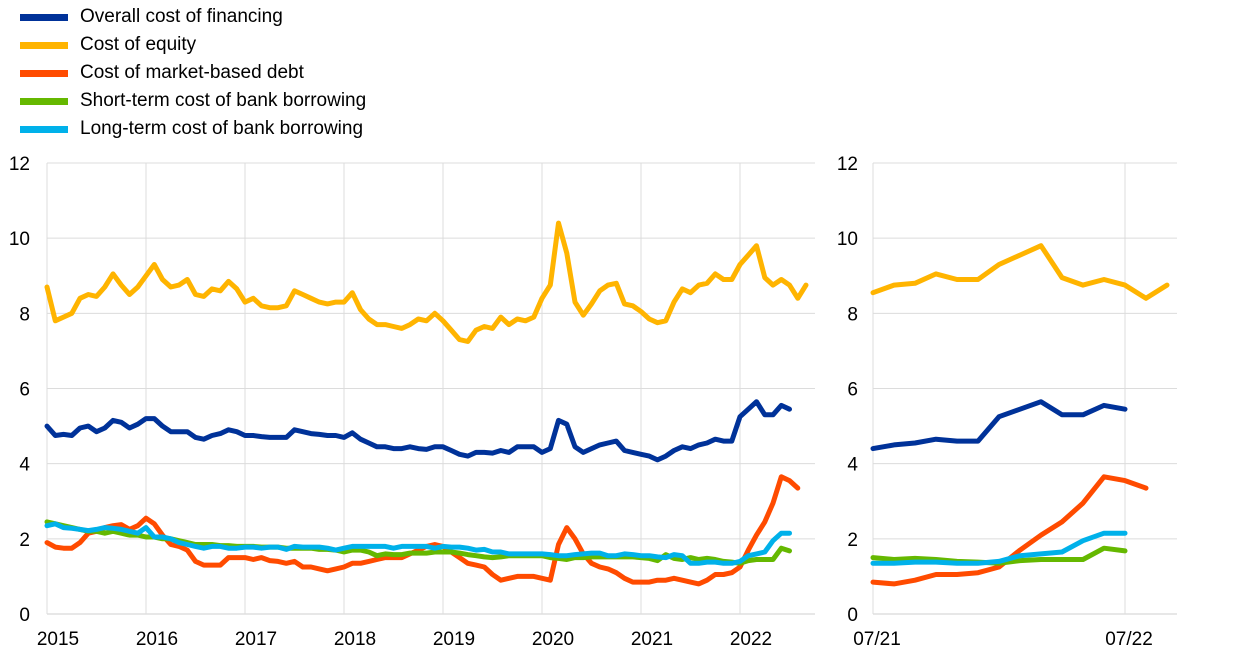  What do you see at coordinates (355, 639) in the screenshot?
I see `x-tick-label: 2018` at bounding box center [355, 639].